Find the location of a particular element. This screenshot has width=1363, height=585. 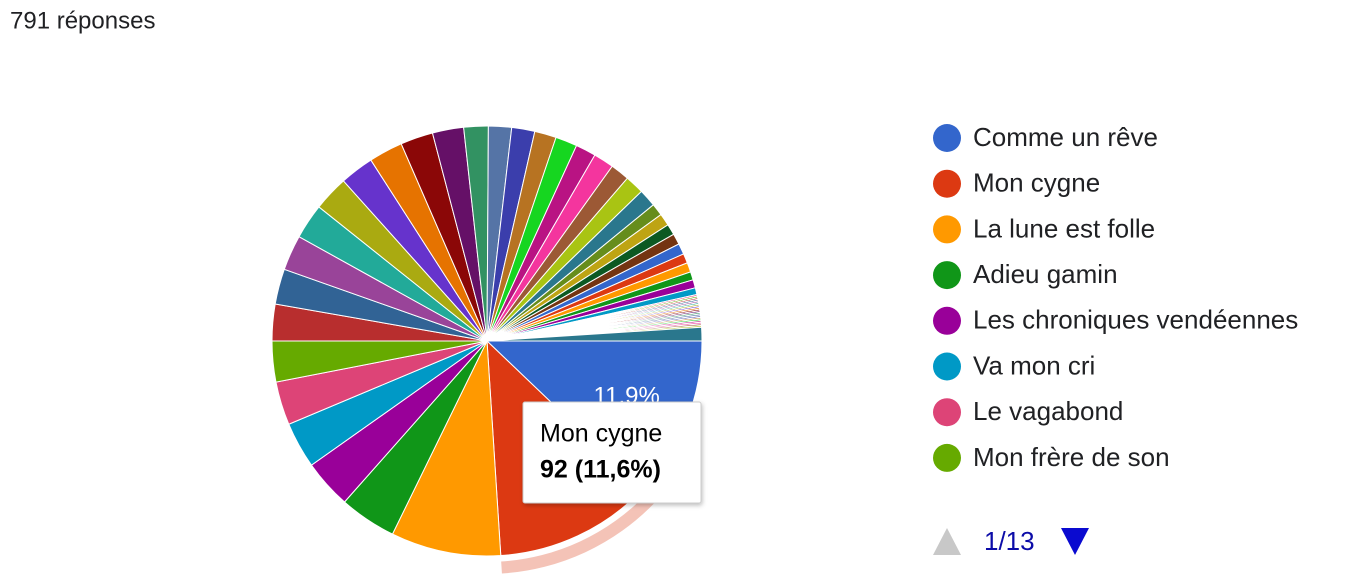

legend-label: Le vagabond is located at coordinates (1048, 411).